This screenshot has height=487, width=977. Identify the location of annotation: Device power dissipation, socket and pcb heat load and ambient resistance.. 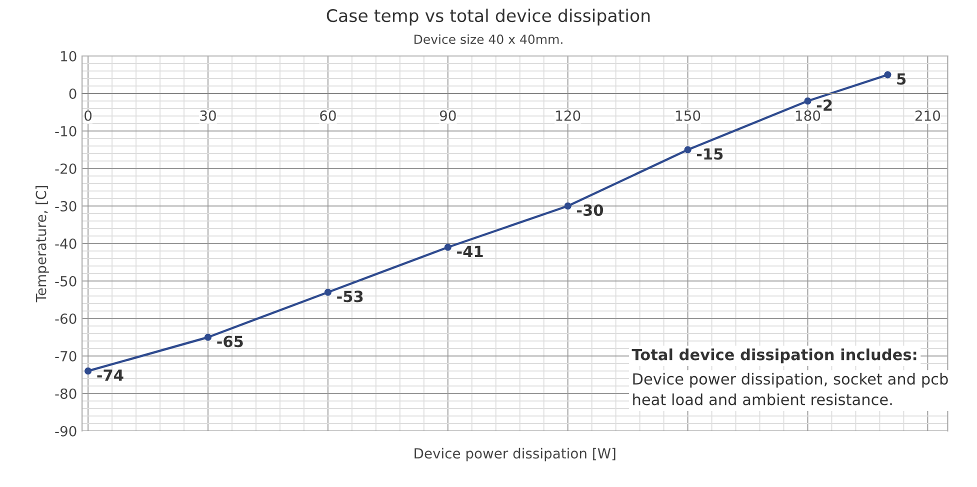
(790, 389).